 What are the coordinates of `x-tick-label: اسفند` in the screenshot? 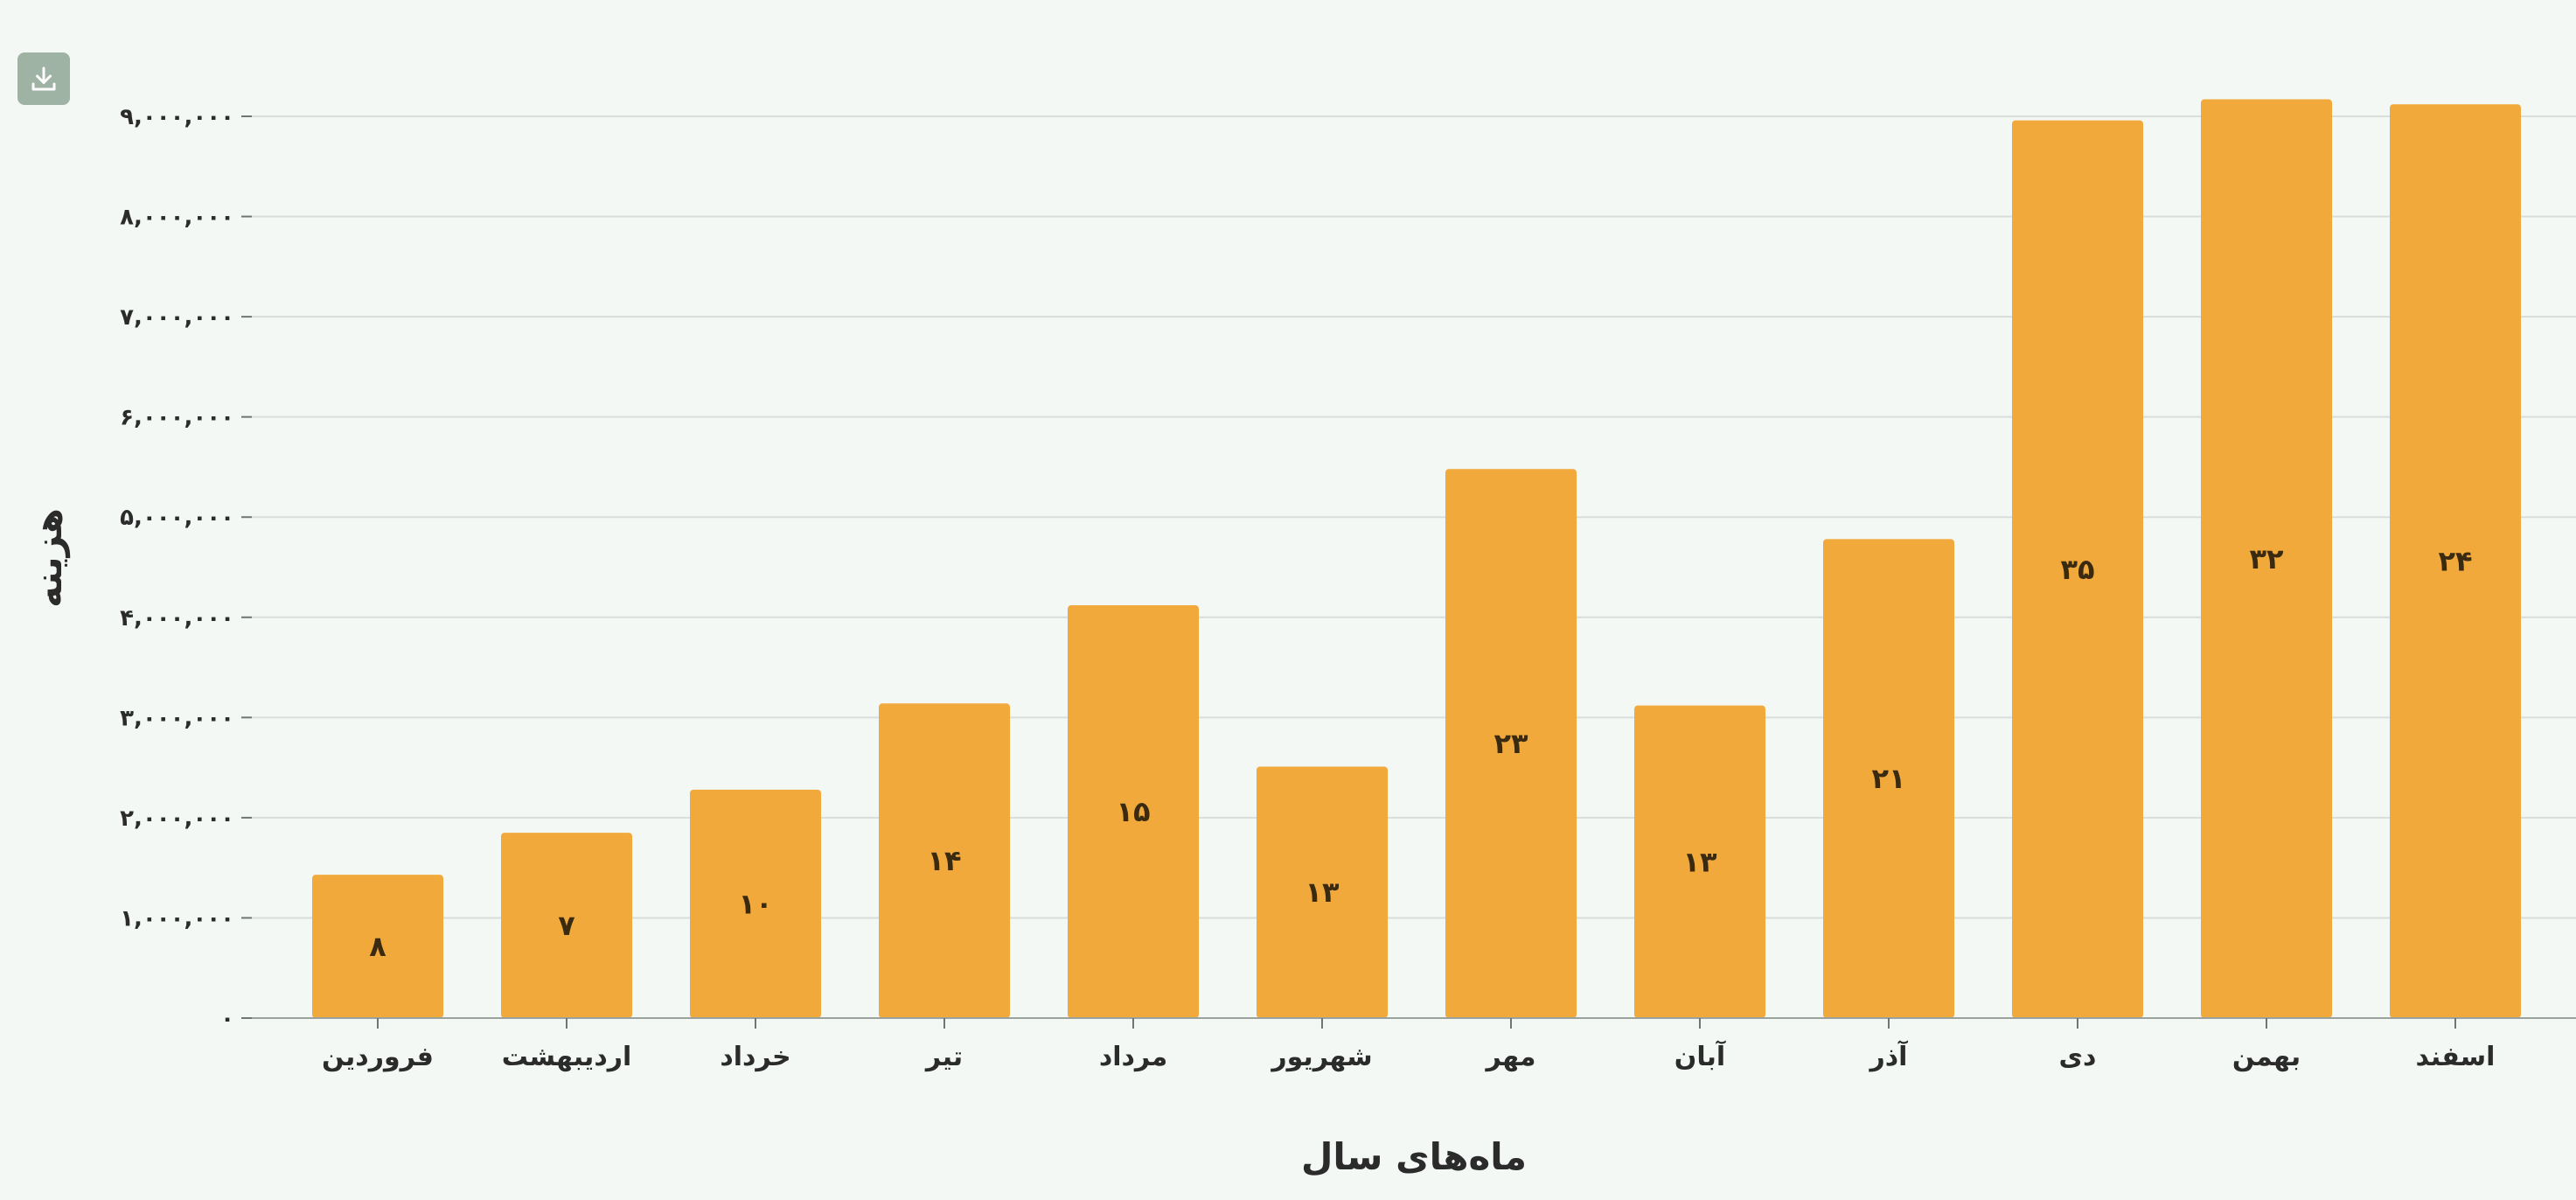 It's located at (2456, 1057).